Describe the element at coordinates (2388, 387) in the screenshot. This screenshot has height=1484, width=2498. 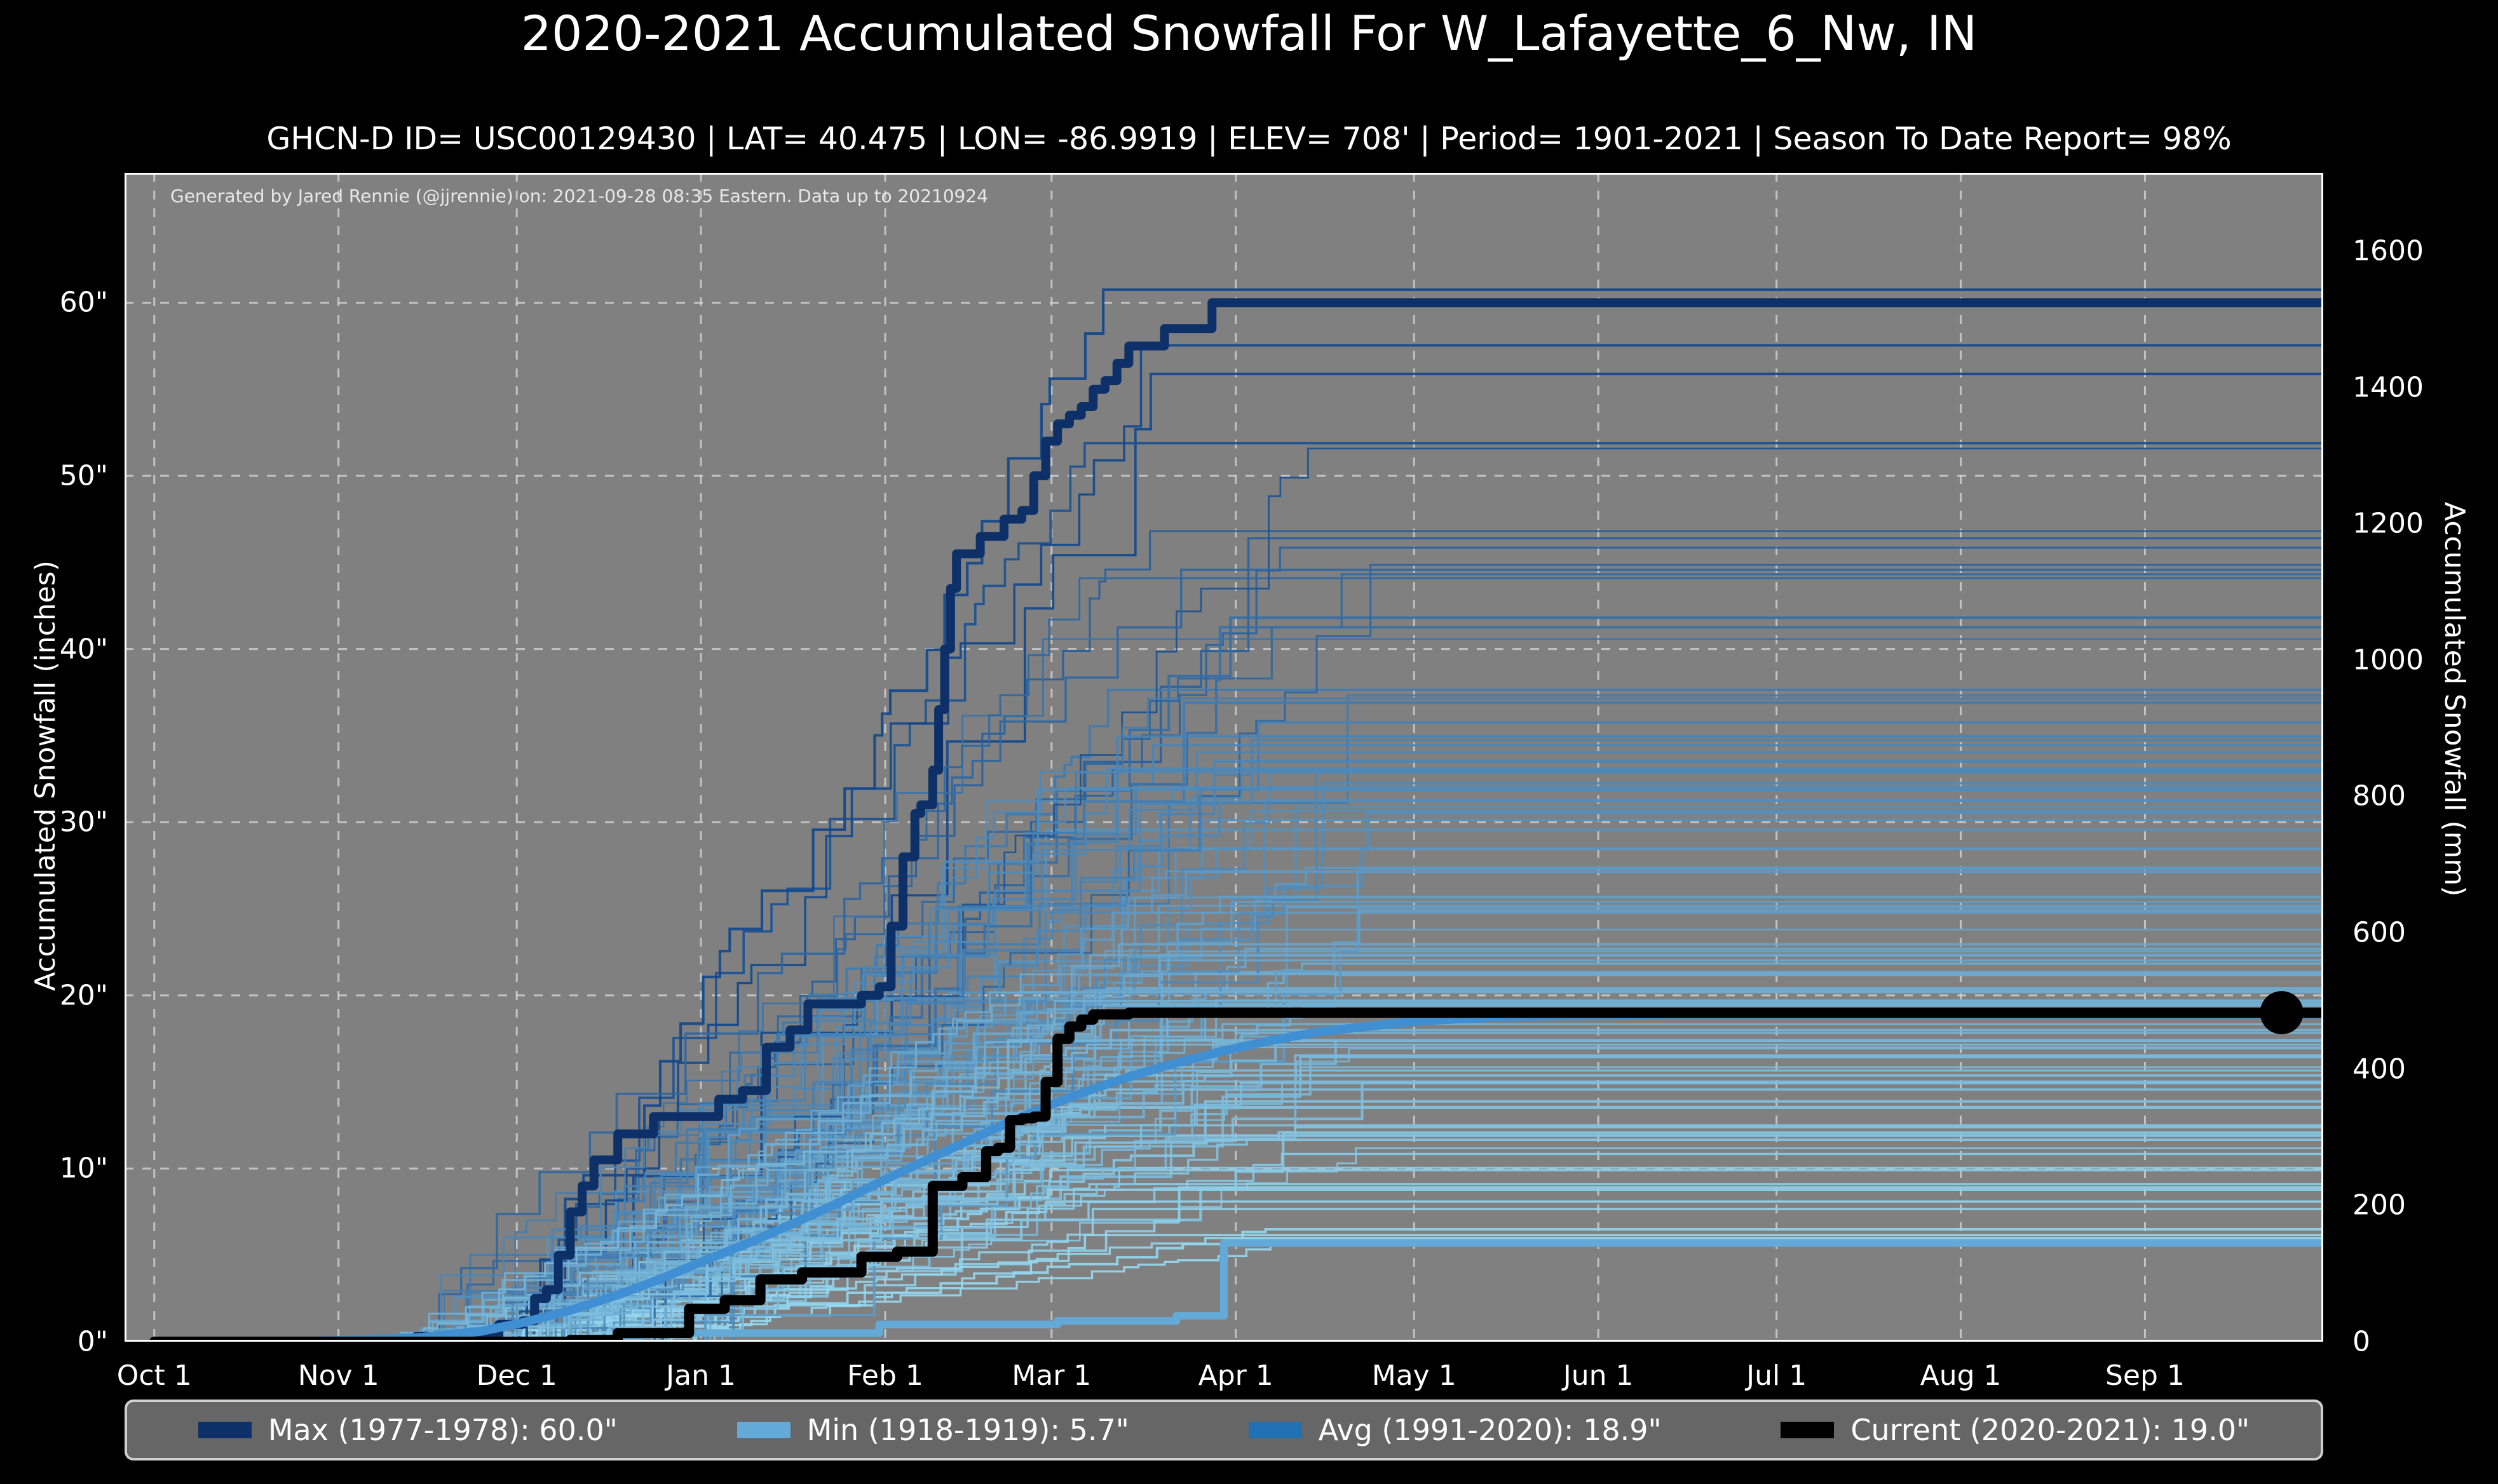
I see `y-tick-right-1400: 1400` at that location.